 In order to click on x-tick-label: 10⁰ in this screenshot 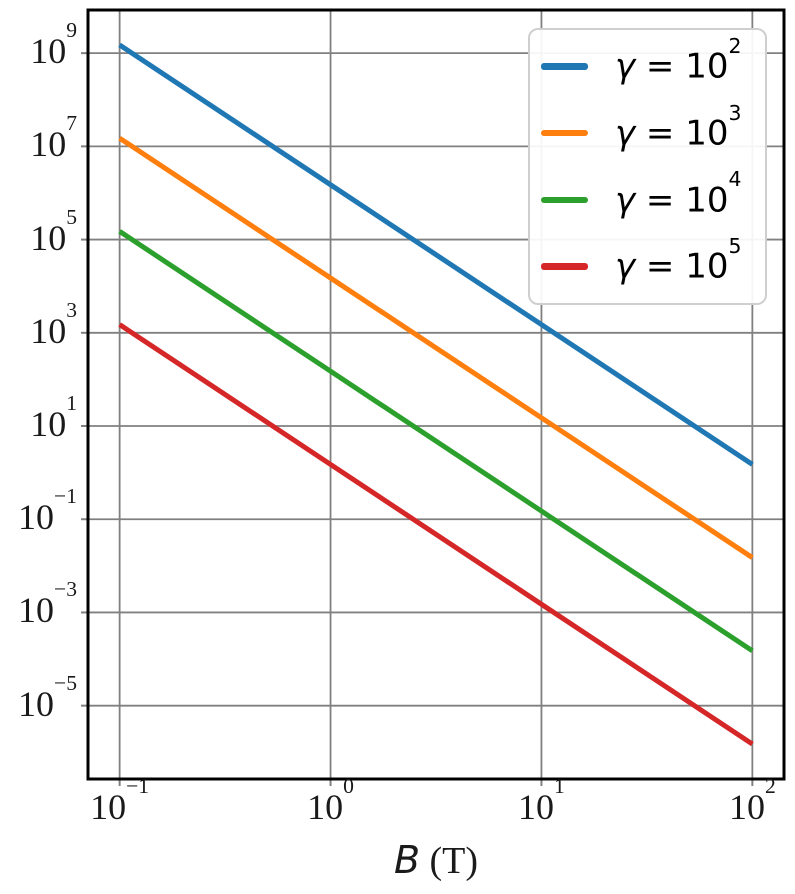, I will do `click(330, 800)`.